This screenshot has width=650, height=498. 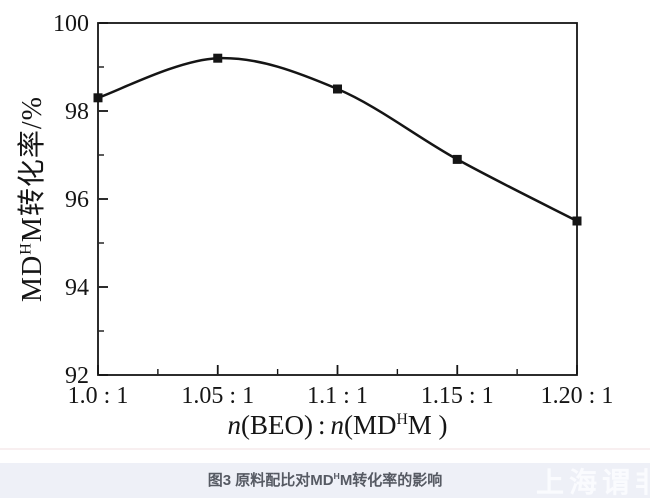 I want to click on x-axis-label-p2: (MD, so click(x=370, y=425).